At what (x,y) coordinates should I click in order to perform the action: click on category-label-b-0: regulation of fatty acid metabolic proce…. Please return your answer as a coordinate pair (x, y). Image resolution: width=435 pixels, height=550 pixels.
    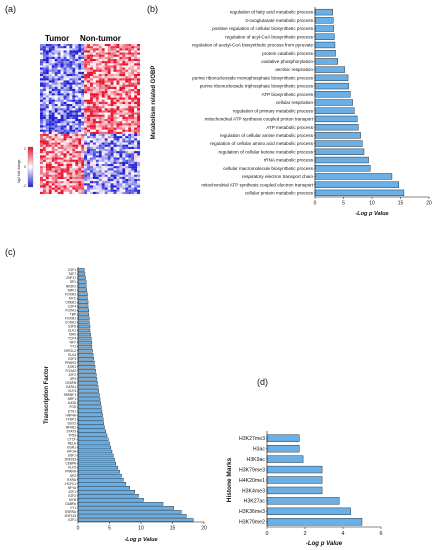
    Looking at the image, I should click on (272, 12).